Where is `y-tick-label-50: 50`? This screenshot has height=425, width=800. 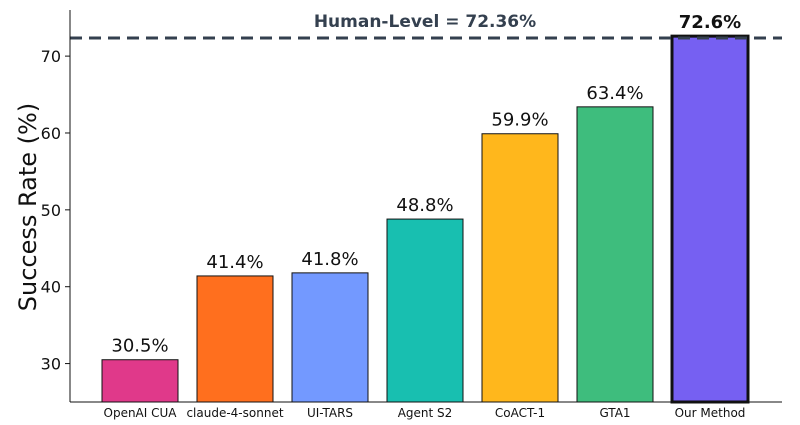
y-tick-label-50: 50 is located at coordinates (51, 210).